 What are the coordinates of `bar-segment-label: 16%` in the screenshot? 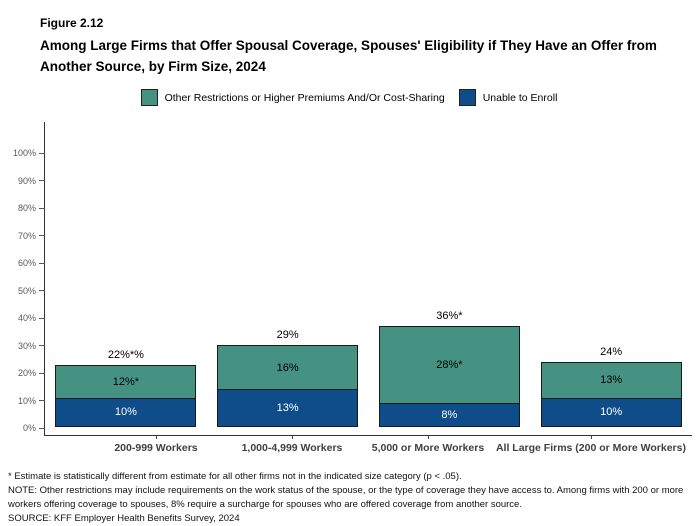 It's located at (287, 367).